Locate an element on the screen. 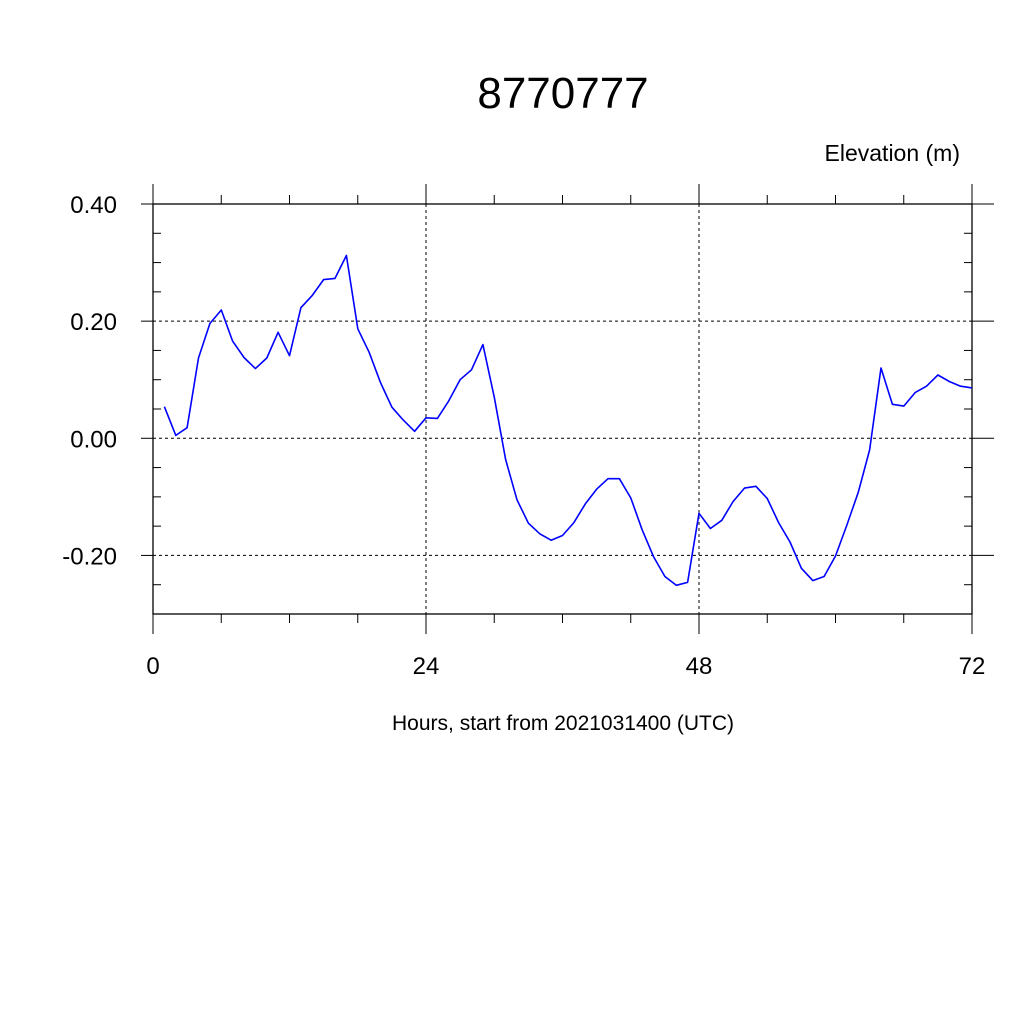  y-tick-label: 0.40 is located at coordinates (93, 205).